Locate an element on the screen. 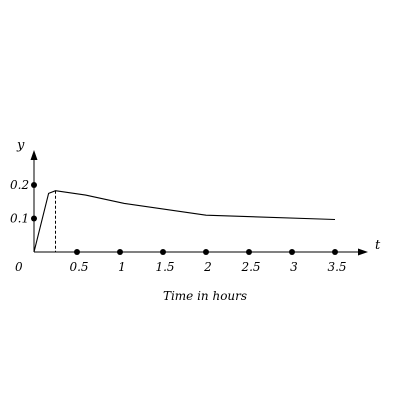  series-line is located at coordinates (184, 221).